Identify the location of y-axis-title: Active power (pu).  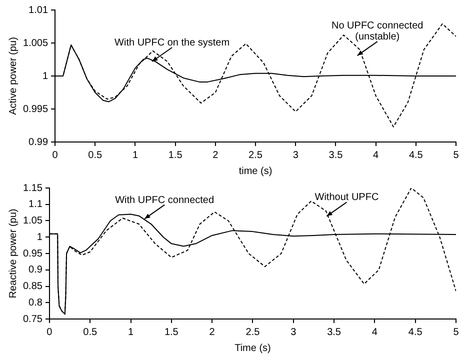
(13, 76).